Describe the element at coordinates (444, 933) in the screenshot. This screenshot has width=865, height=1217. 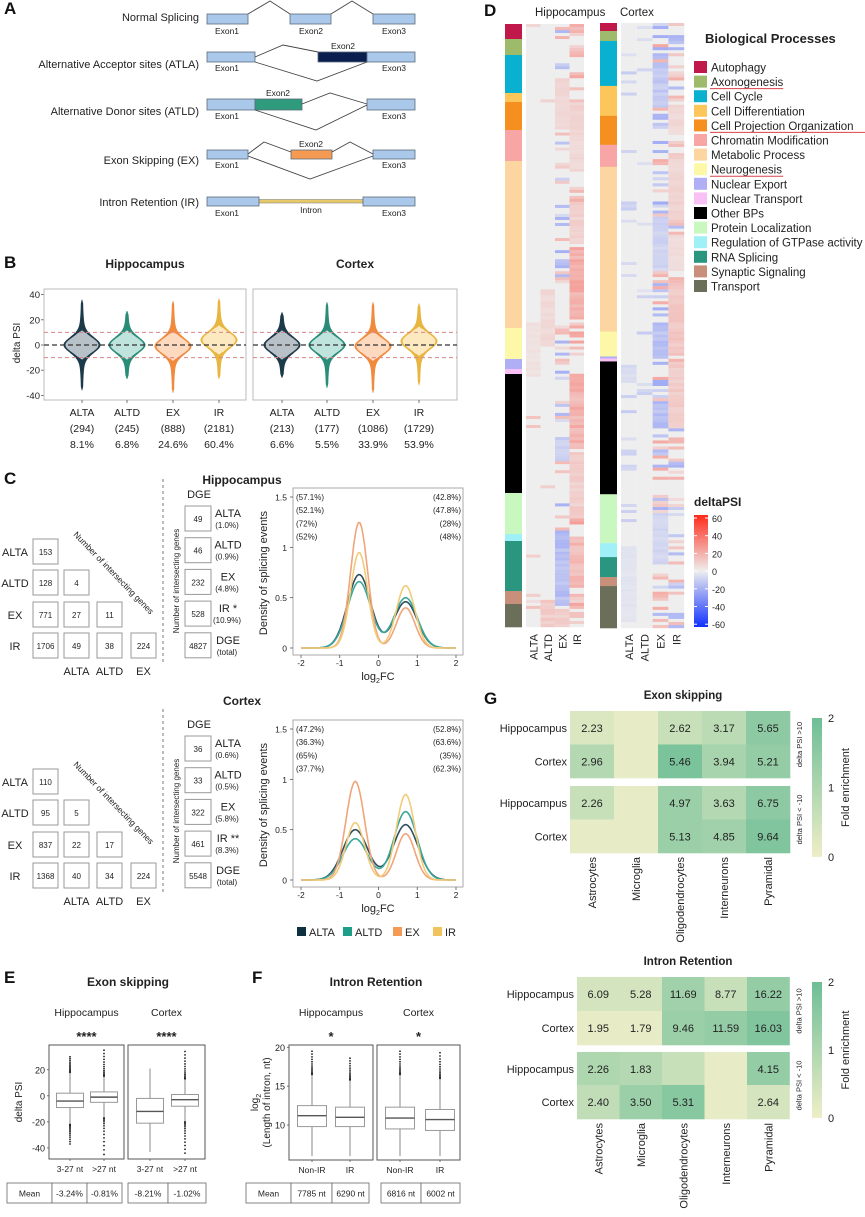
I see `legend-item-ir: IR` at that location.